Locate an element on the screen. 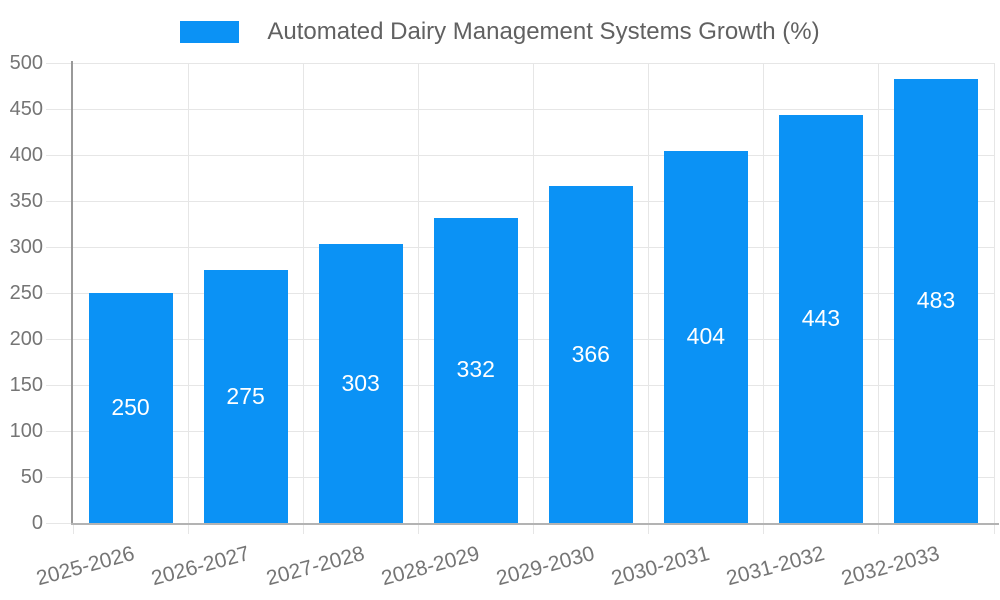  bar-value-label: 404 is located at coordinates (706, 336).